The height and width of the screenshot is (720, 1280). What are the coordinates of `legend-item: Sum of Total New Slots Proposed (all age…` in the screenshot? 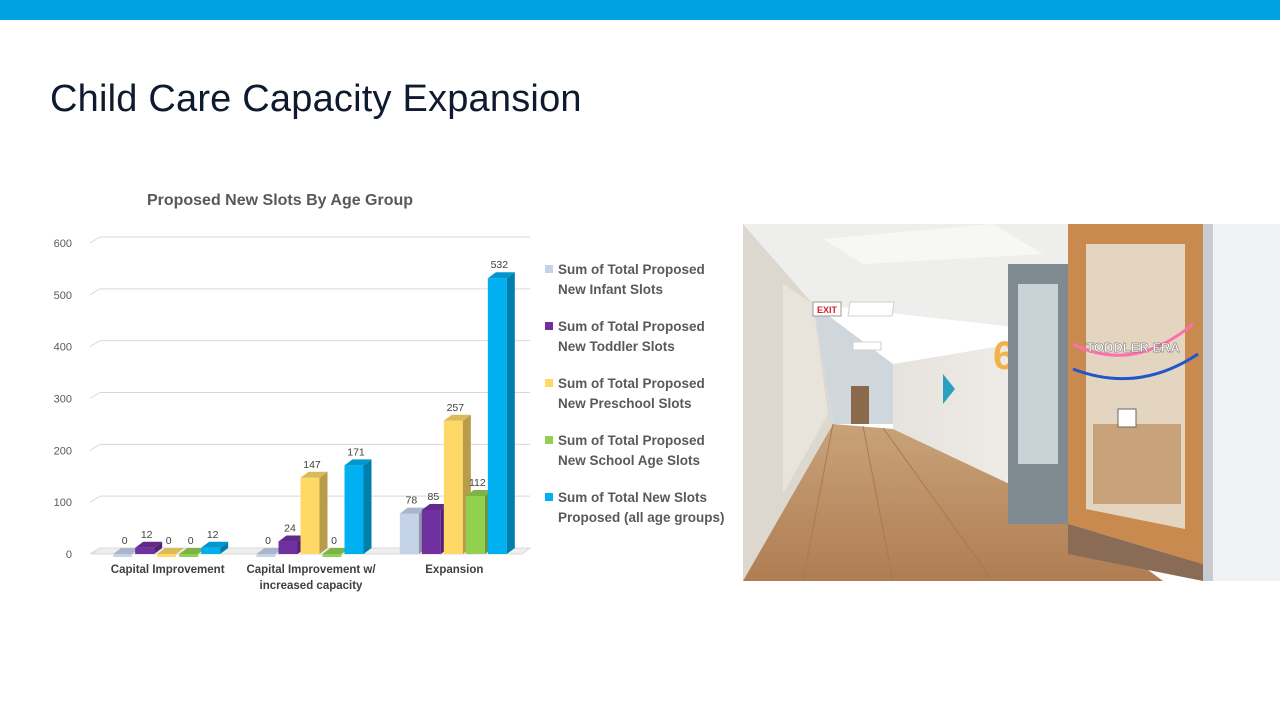 It's located at (635, 508).